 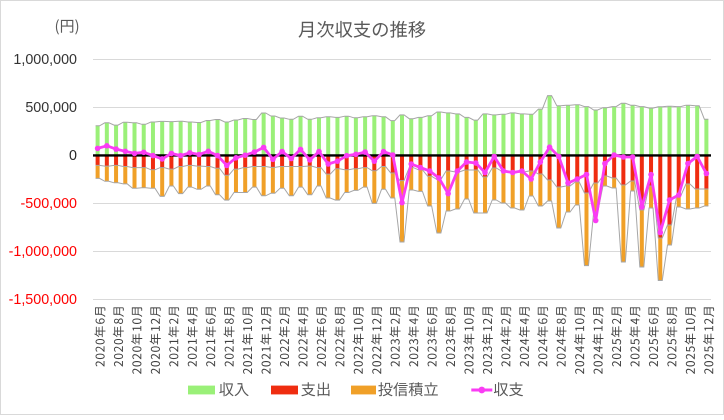 I want to click on svg-text: 500,000, so click(x=51, y=108).